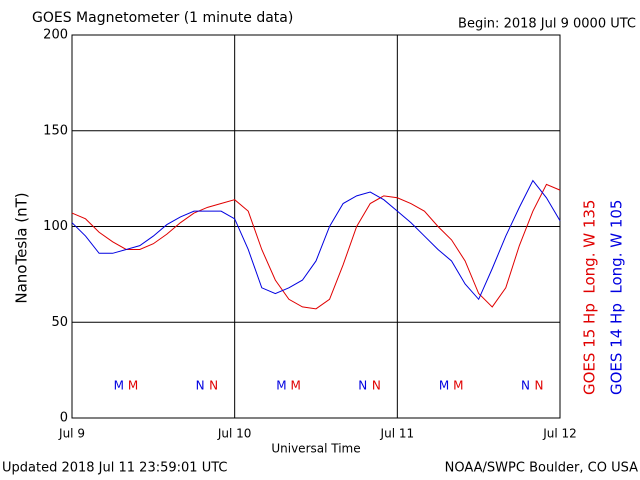 The width and height of the screenshot is (640, 480). I want to click on x-axis-label: Universal Time, so click(315, 449).